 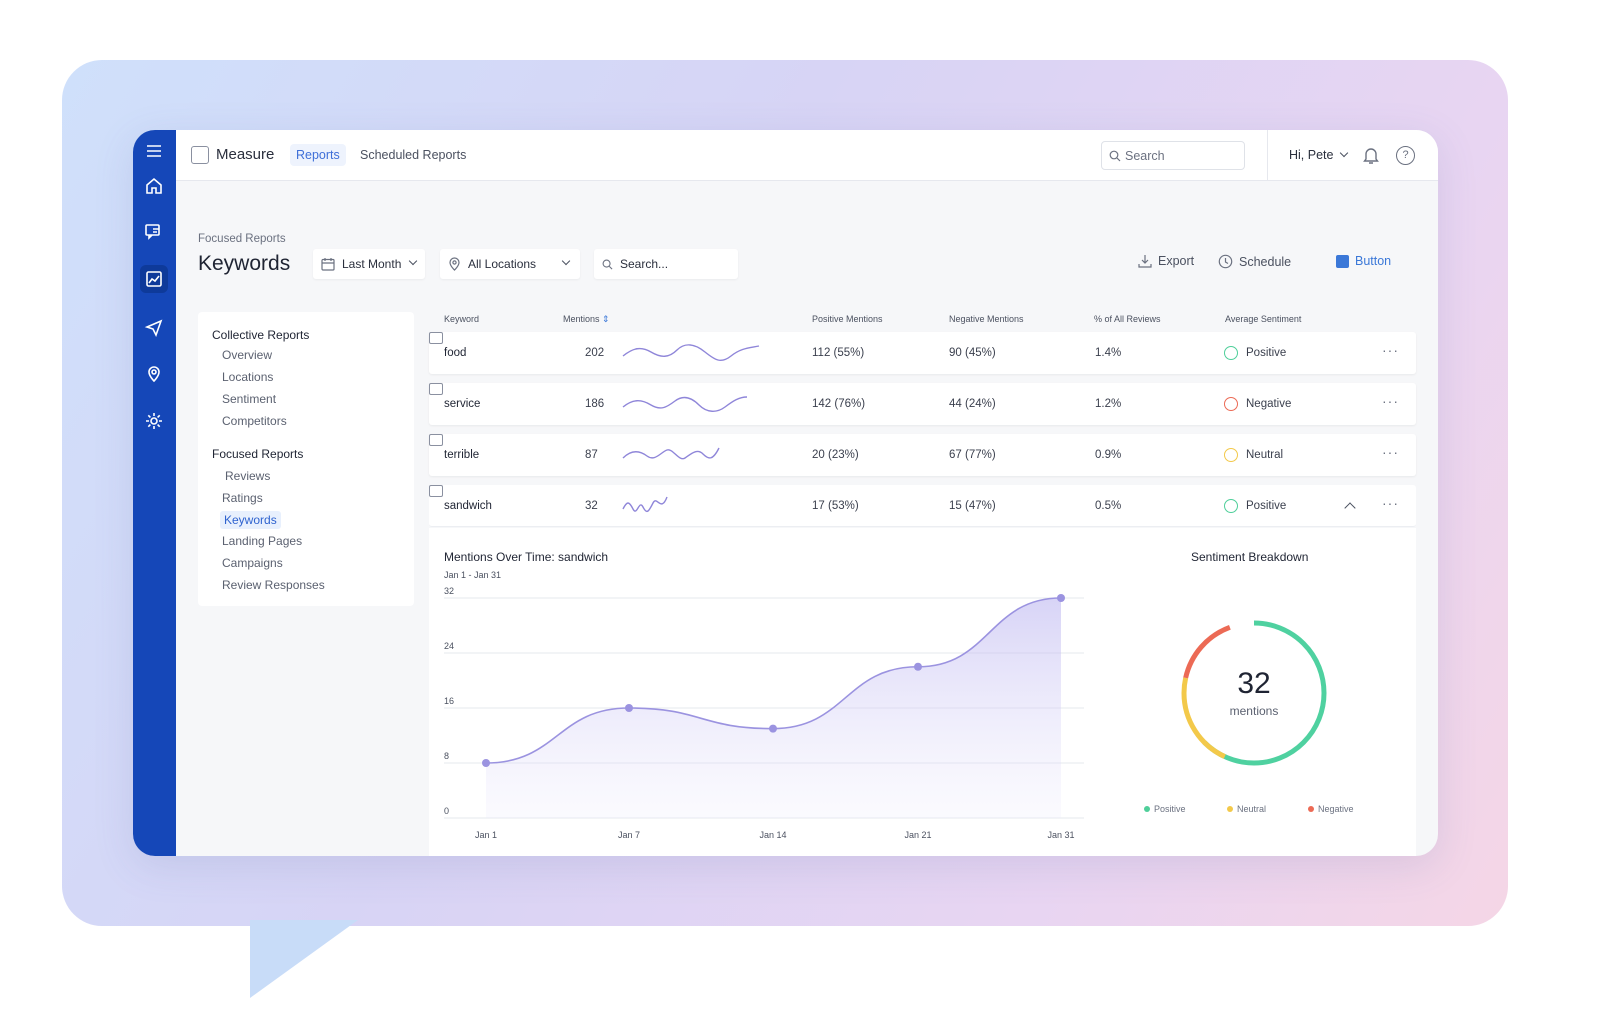 I want to click on primary-button: Button, so click(x=1363, y=261).